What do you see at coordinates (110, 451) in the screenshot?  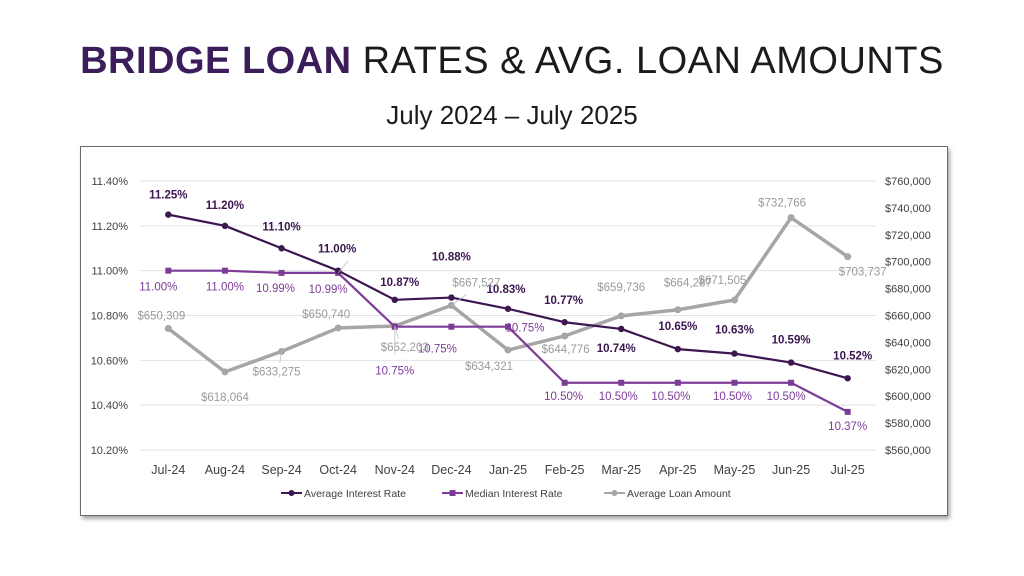 I see `y-left-tick-label: 10.20%` at bounding box center [110, 451].